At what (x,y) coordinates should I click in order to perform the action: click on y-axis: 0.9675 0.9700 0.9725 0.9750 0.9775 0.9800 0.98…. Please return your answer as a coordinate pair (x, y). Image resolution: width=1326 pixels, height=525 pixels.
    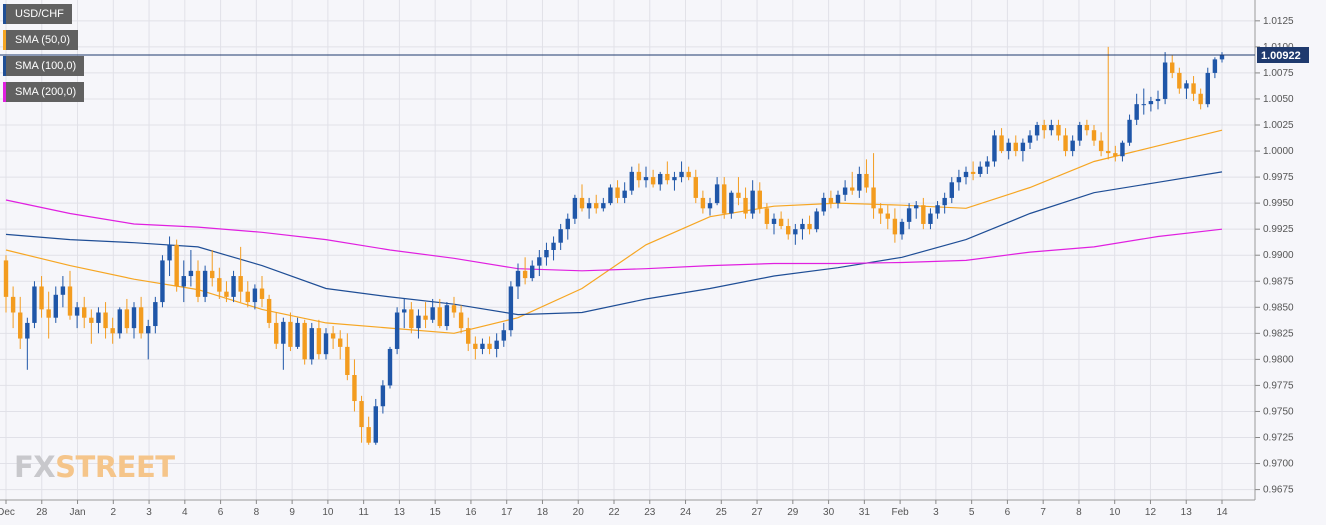
    Looking at the image, I should click on (1274, 250).